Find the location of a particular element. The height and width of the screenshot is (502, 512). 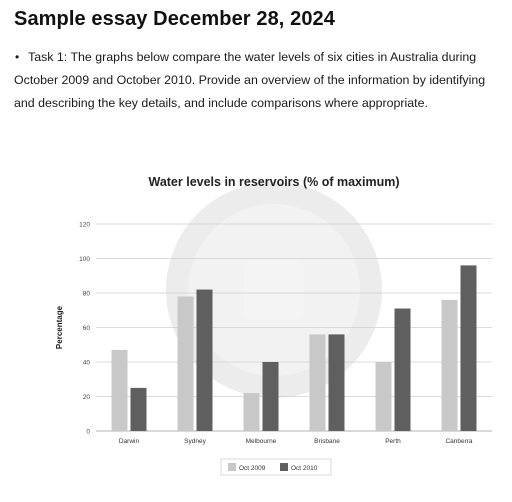

y-axis-ticks: 0 20 40 60 80 100 120 is located at coordinates (84, 329).